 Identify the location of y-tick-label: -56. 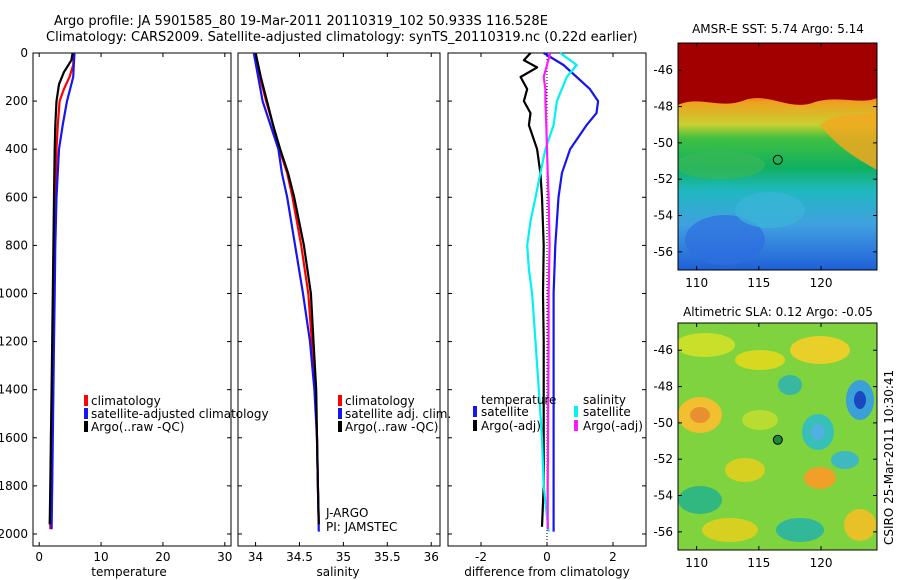
(663, 532).